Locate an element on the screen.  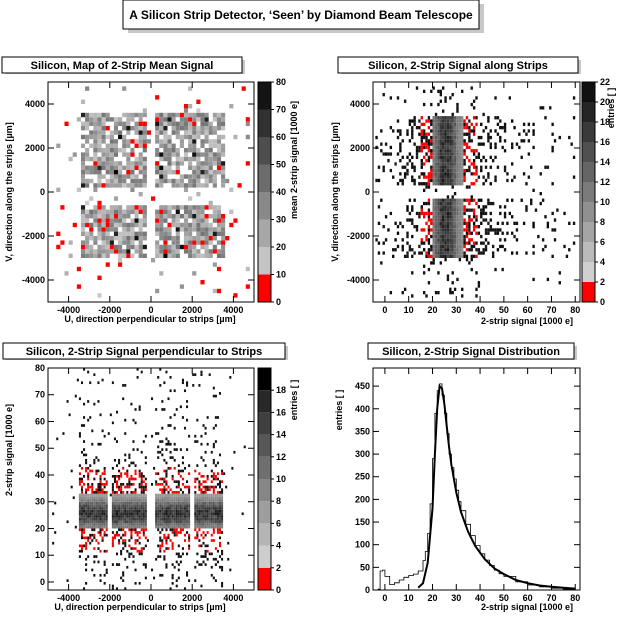
p2-z-tick-label: 0 is located at coordinates (602, 302).